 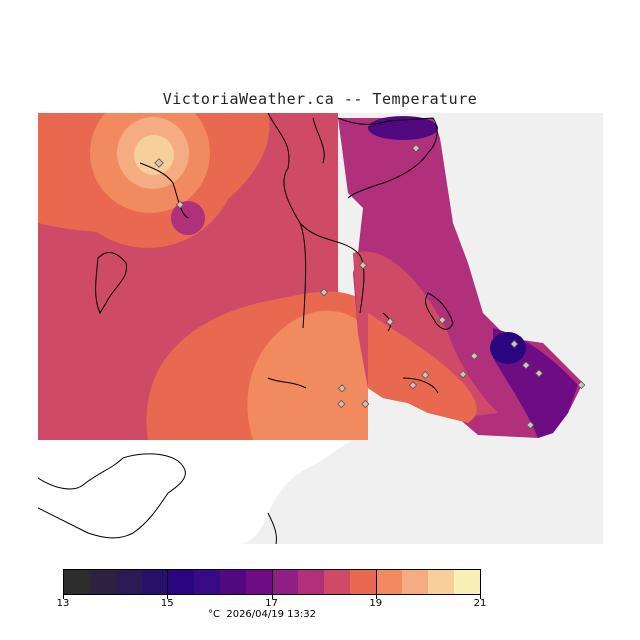 I want to click on timestamp: 2026/04/19 13:32, so click(x=271, y=614).